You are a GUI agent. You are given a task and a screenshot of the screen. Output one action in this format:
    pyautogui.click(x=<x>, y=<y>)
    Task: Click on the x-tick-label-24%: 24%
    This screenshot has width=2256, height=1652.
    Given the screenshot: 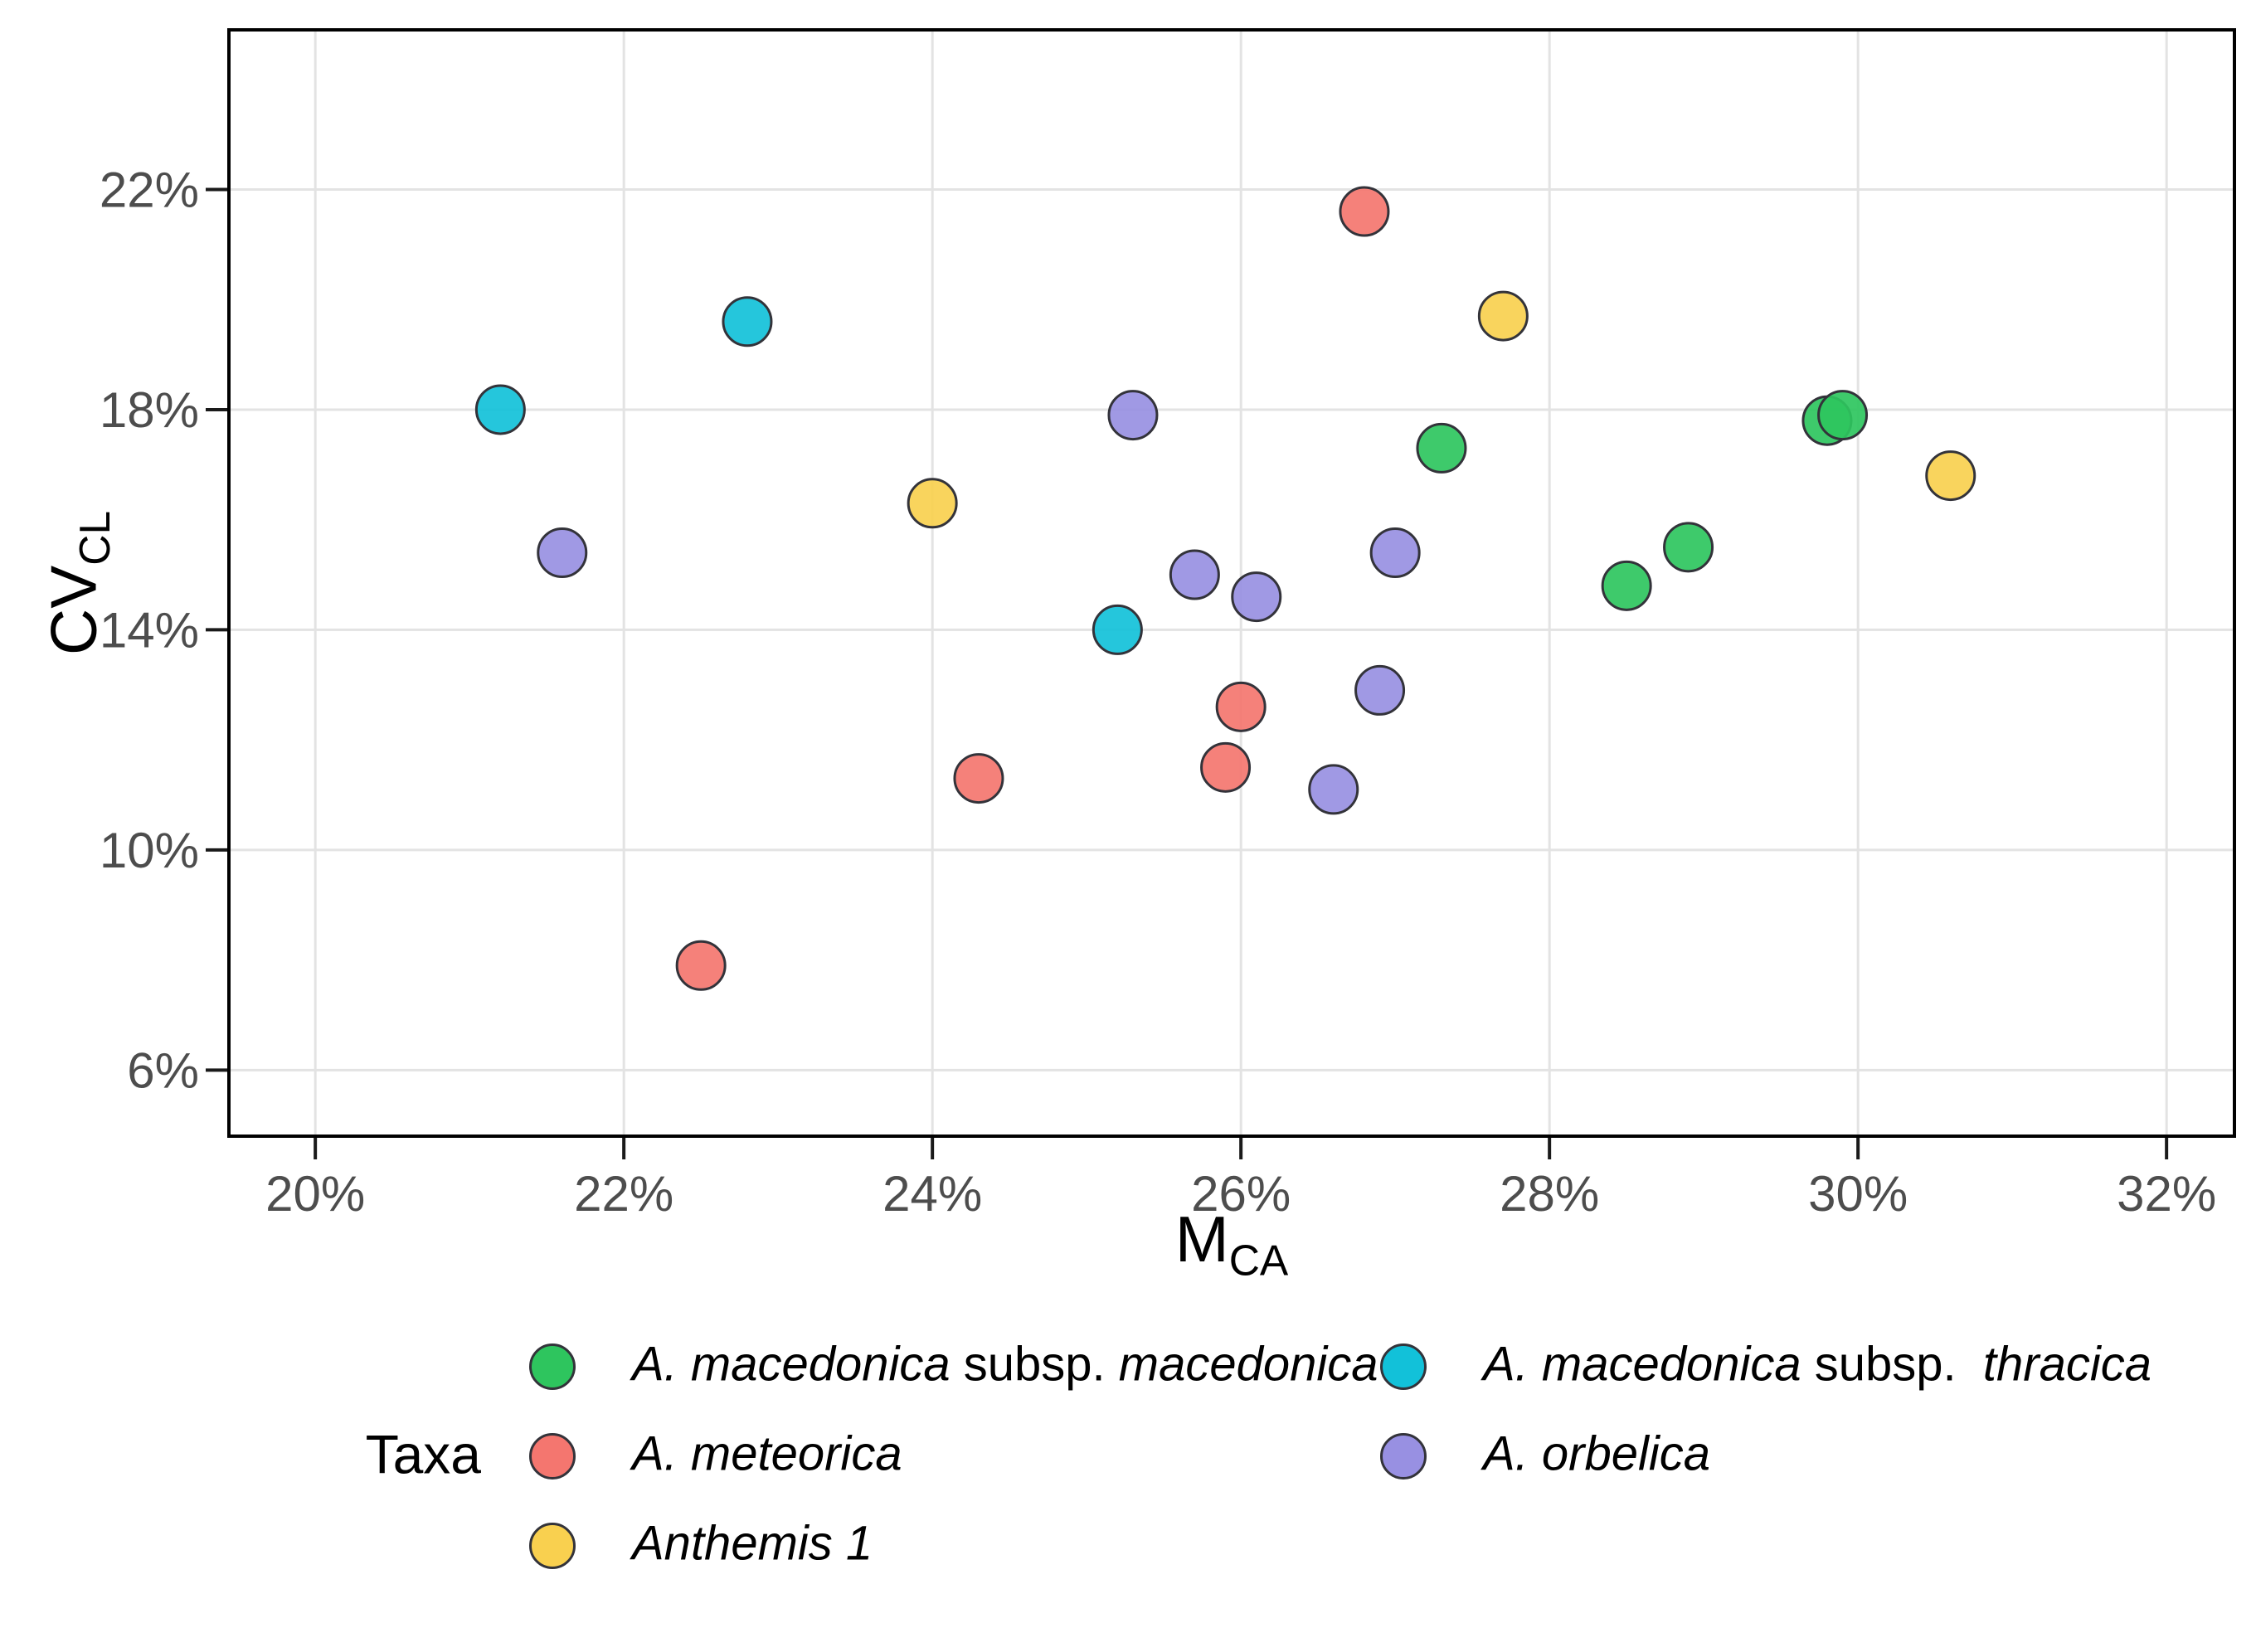 What is the action you would take?
    pyautogui.click(x=932, y=1194)
    